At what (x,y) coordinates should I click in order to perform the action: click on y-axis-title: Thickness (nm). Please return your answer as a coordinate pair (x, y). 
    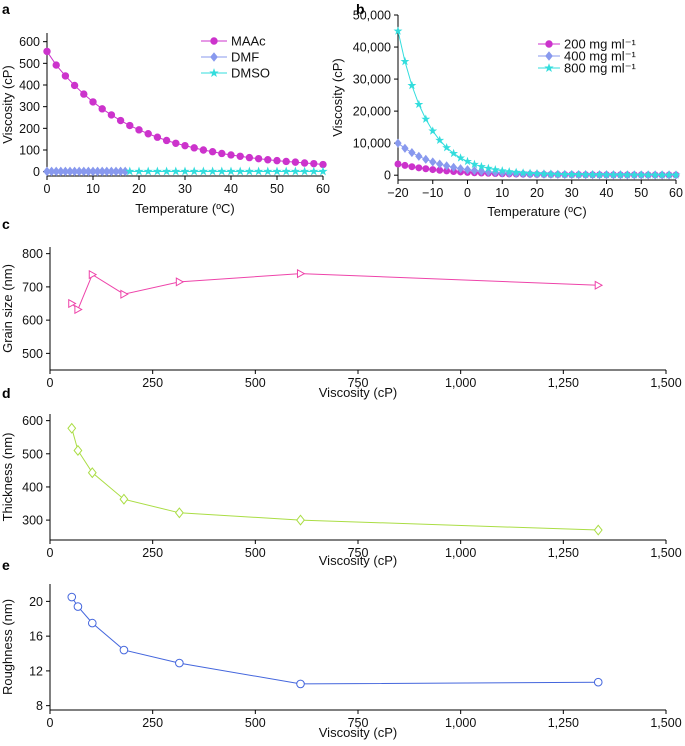
    Looking at the image, I should click on (7, 477).